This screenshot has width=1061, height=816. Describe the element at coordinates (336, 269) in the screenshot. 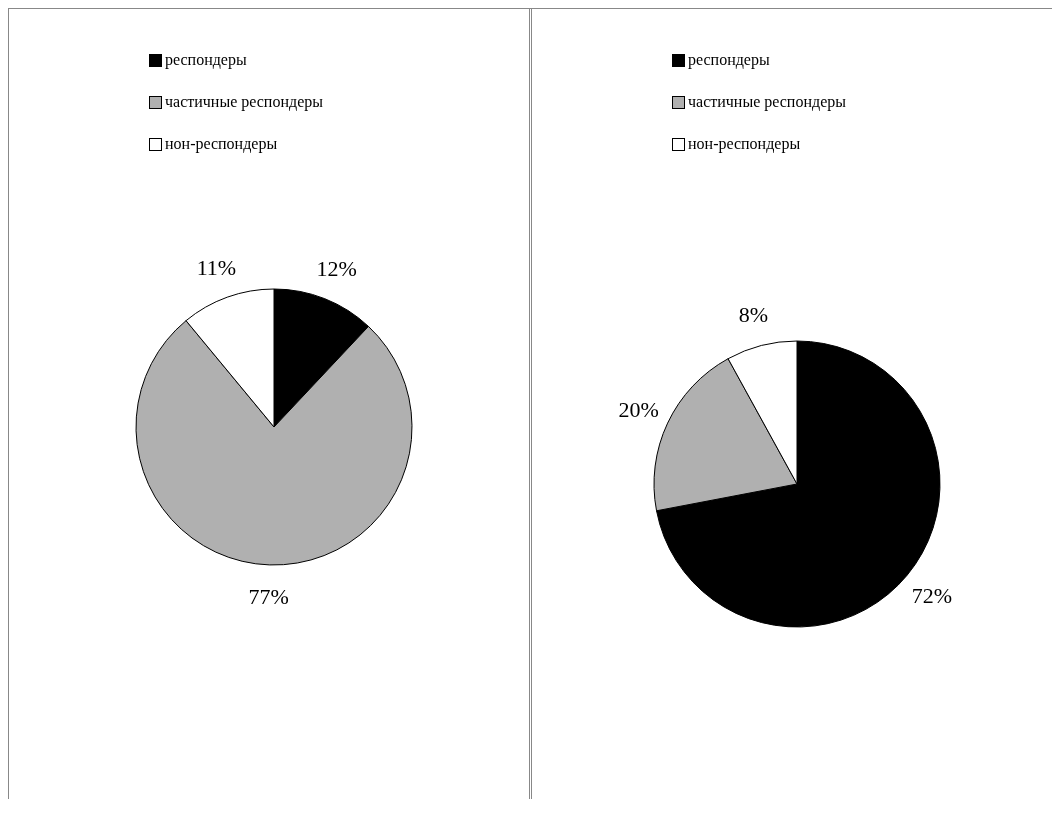

I see `data-label: 12%` at that location.